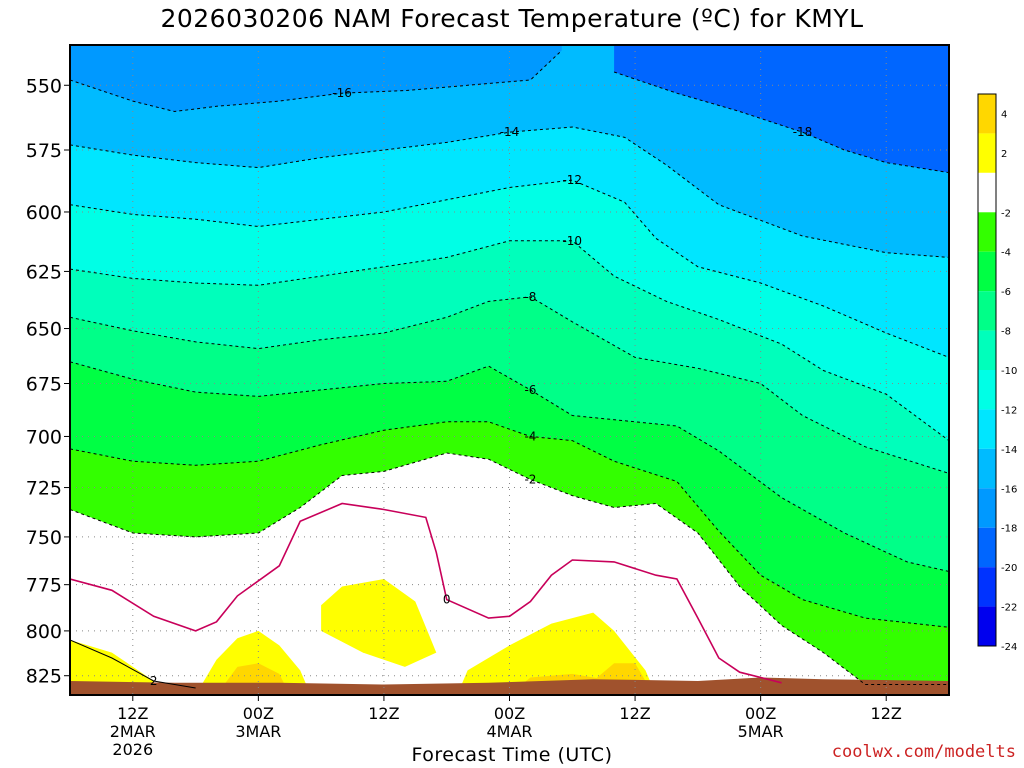  What do you see at coordinates (803, 132) in the screenshot?
I see `isotherm-label: -18` at bounding box center [803, 132].